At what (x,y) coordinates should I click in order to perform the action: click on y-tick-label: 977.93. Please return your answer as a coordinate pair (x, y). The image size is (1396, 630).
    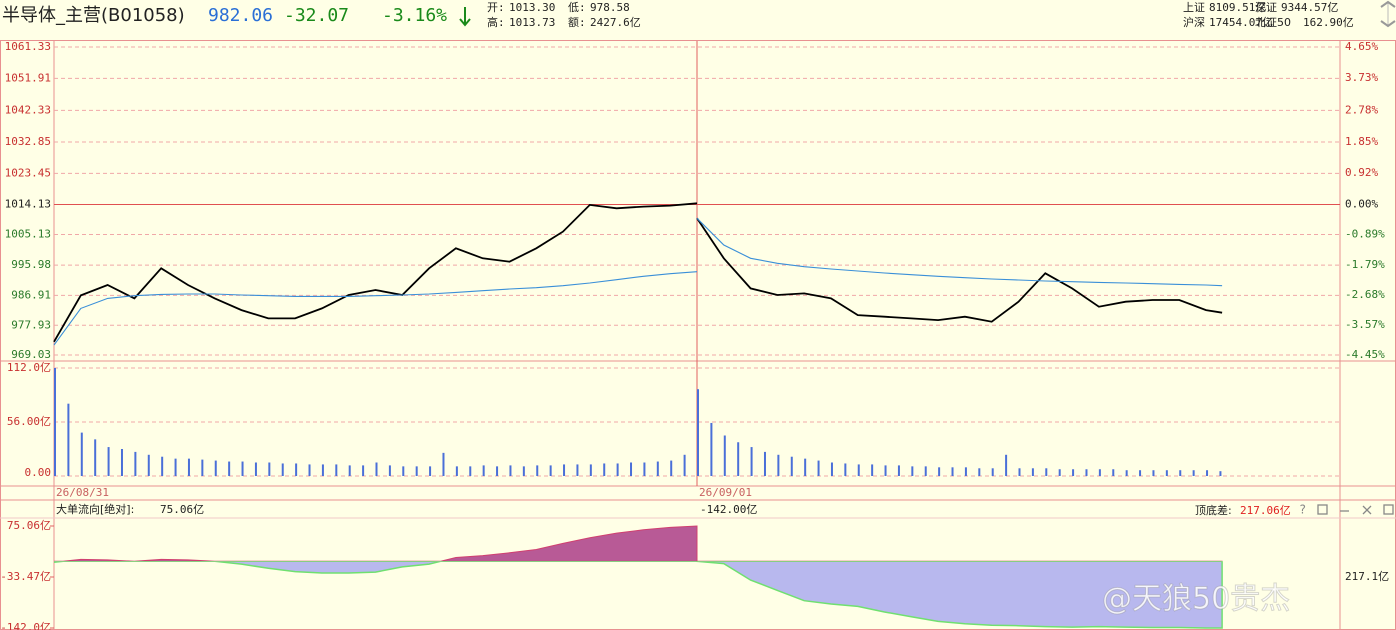
    Looking at the image, I should click on (31, 324).